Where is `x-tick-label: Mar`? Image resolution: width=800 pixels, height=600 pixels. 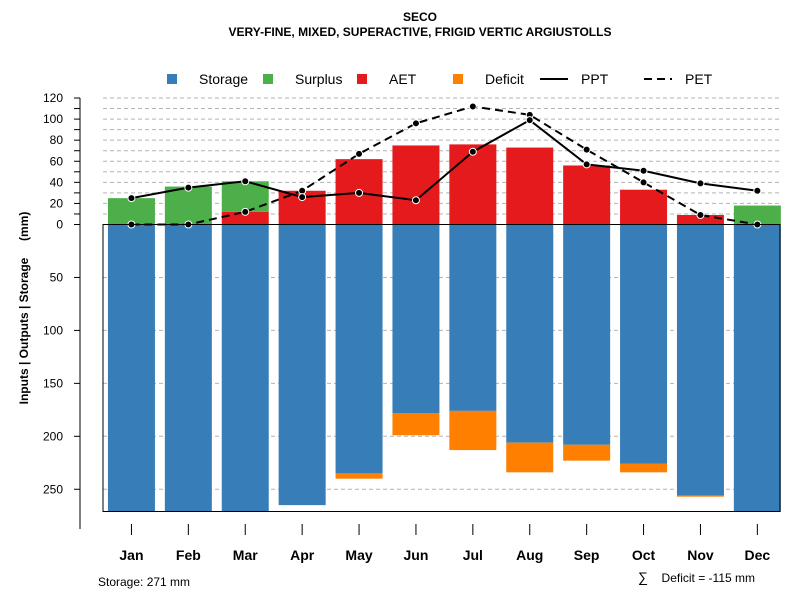 x-tick-label: Mar is located at coordinates (245, 555).